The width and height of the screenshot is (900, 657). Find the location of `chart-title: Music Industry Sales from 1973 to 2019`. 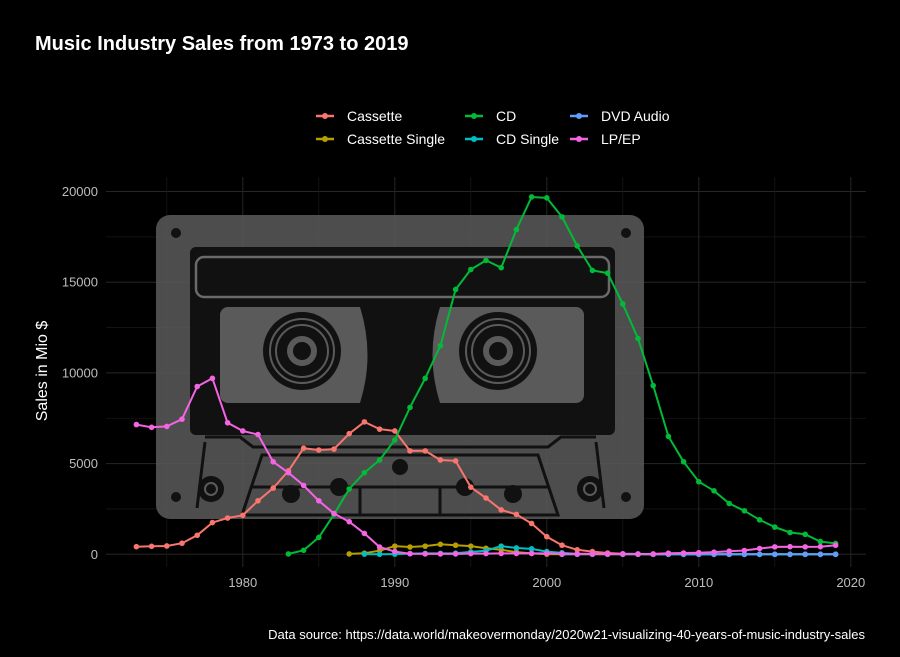

chart-title: Music Industry Sales from 1973 to 2019 is located at coordinates (222, 44).